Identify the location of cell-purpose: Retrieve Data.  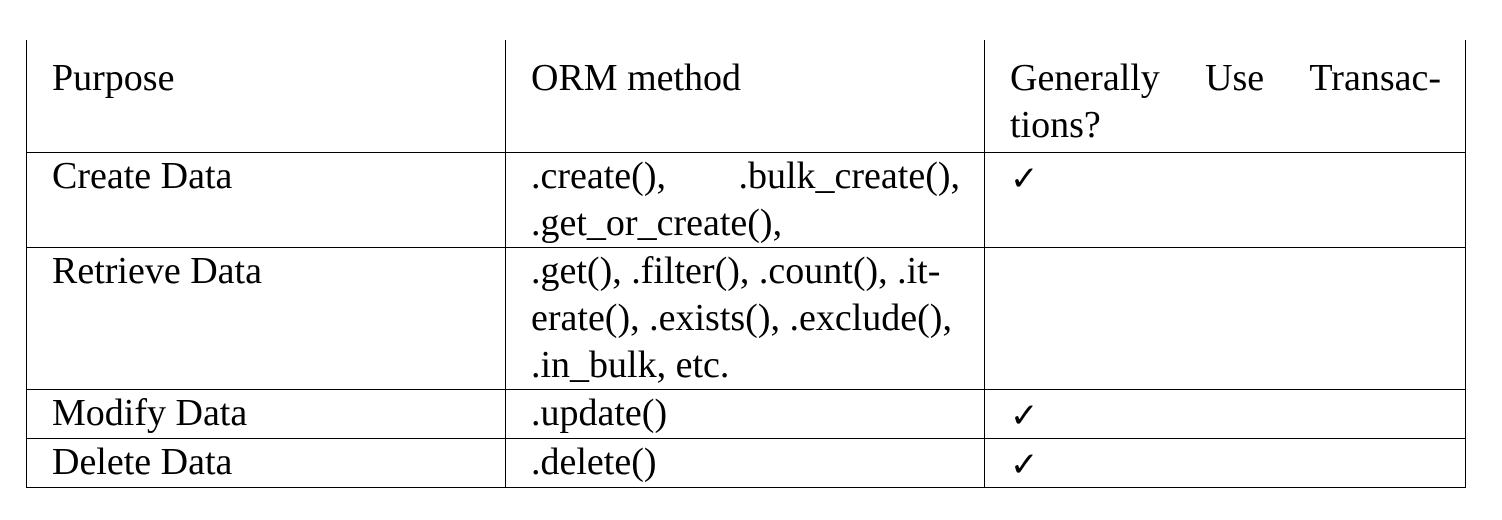
(266, 318).